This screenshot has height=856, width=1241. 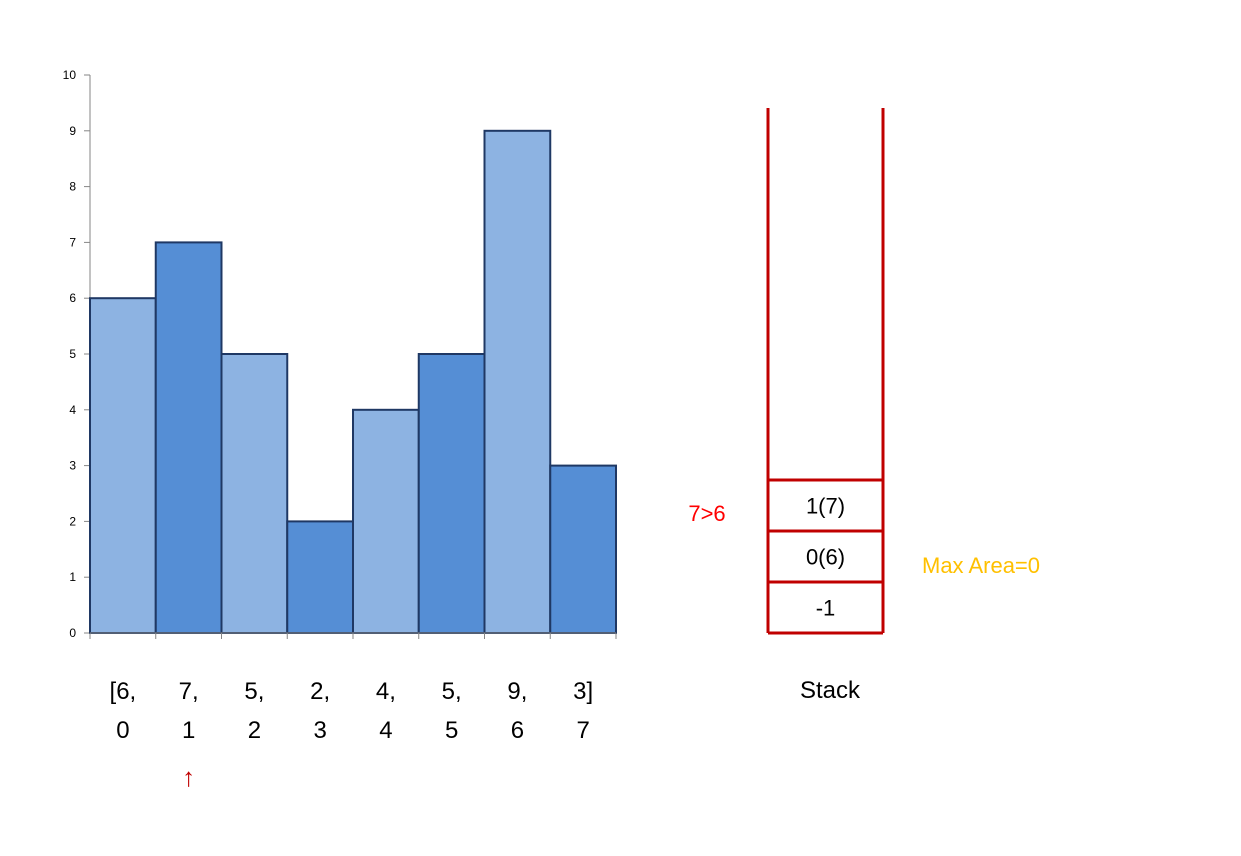 What do you see at coordinates (72, 242) in the screenshot?
I see `y-tick-label: 7` at bounding box center [72, 242].